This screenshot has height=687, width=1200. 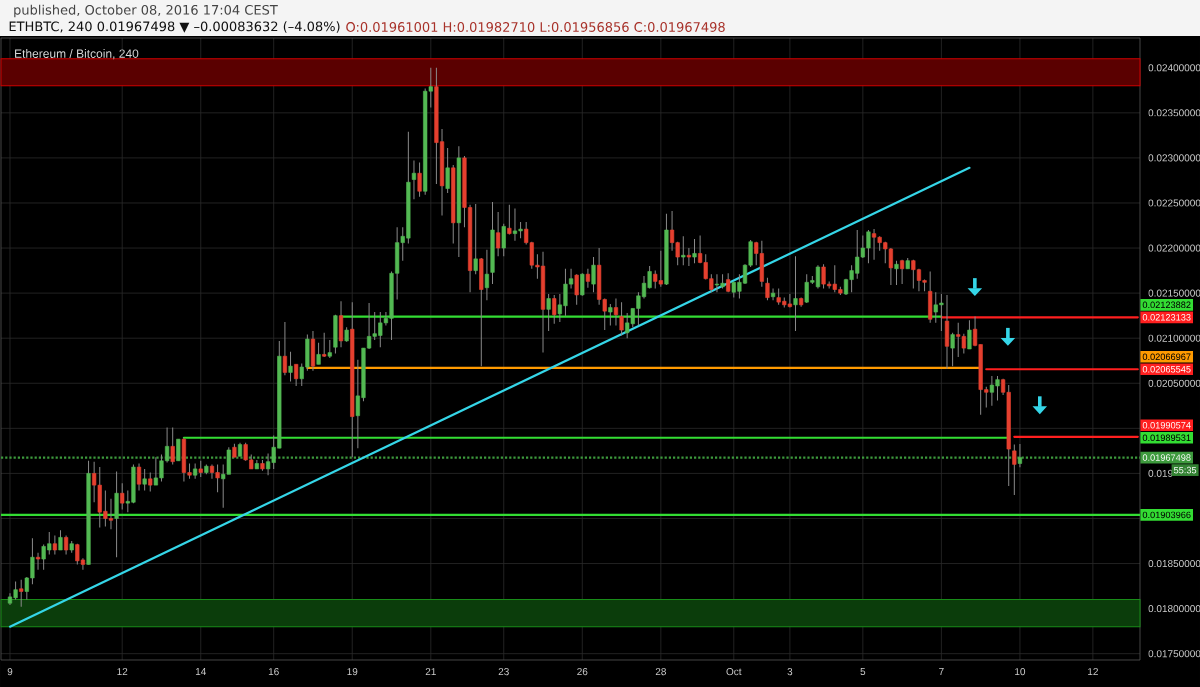 What do you see at coordinates (1174, 383) in the screenshot?
I see `y-tick-label: 0.02050000` at bounding box center [1174, 383].